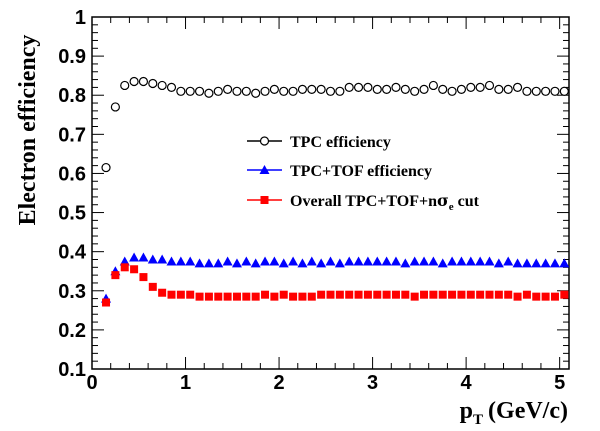  Describe the element at coordinates (72, 292) in the screenshot. I see `y-tick-label: 0.3` at that location.